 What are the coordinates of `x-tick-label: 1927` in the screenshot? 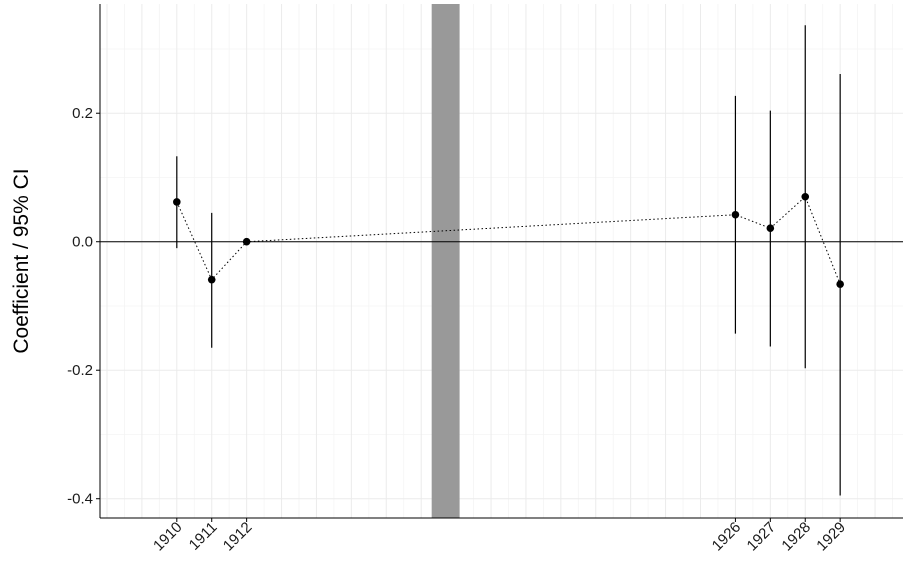 It's located at (762, 537).